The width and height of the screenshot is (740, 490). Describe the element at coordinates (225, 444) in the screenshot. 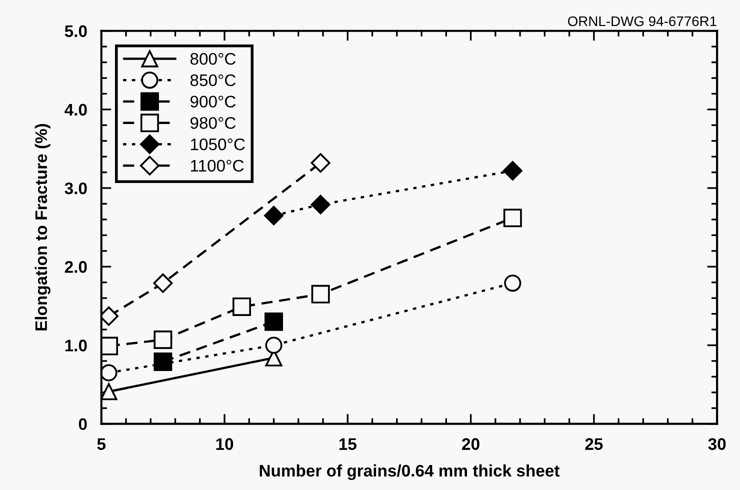

I see `x-tick-label: 10` at that location.